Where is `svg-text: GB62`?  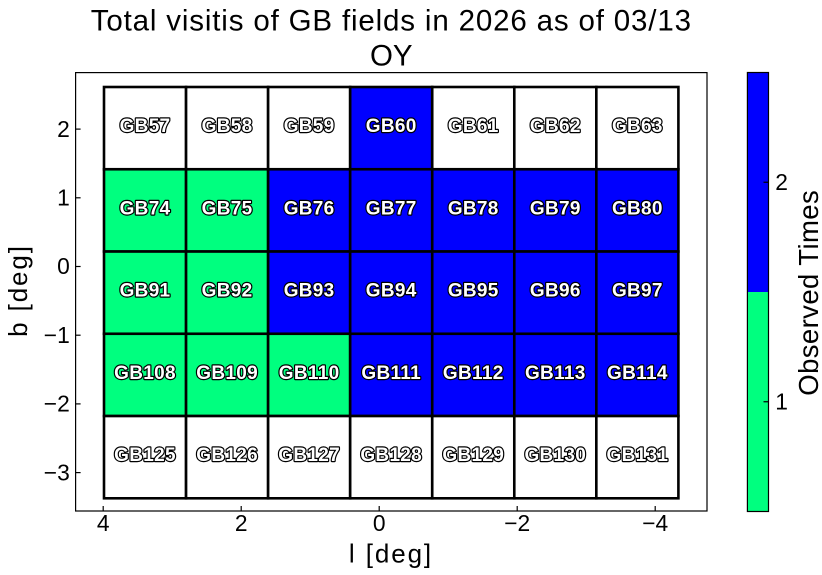
svg-text: GB62 is located at coordinates (555, 126).